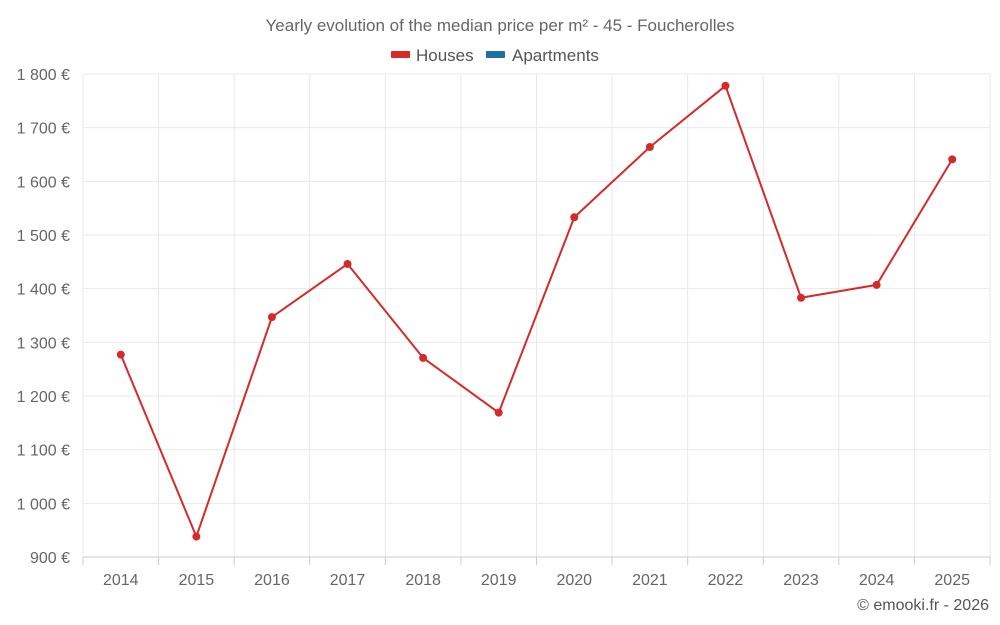 The height and width of the screenshot is (625, 1000). What do you see at coordinates (43, 343) in the screenshot?
I see `y-tick-label: 1 300 €` at bounding box center [43, 343].